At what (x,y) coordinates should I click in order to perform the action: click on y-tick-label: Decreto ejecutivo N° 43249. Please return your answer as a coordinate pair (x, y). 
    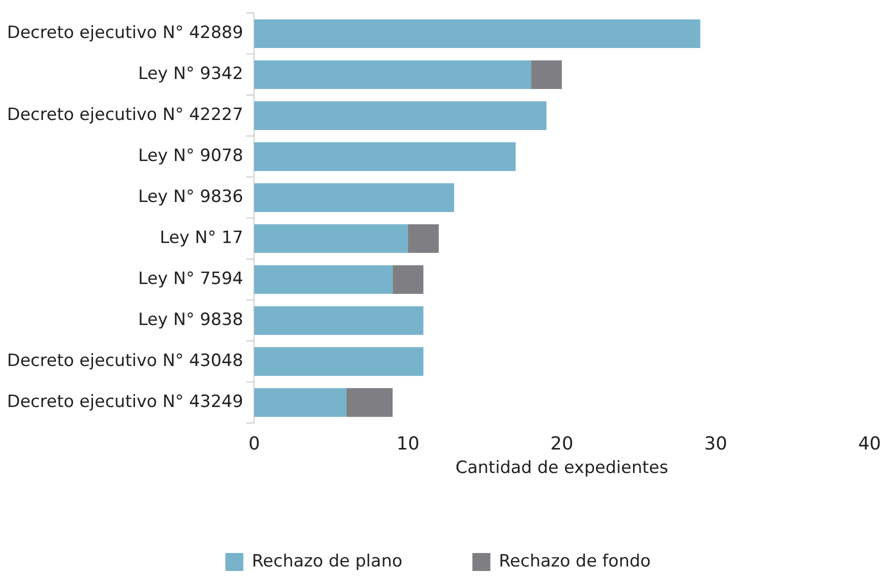
    Looking at the image, I should click on (125, 402).